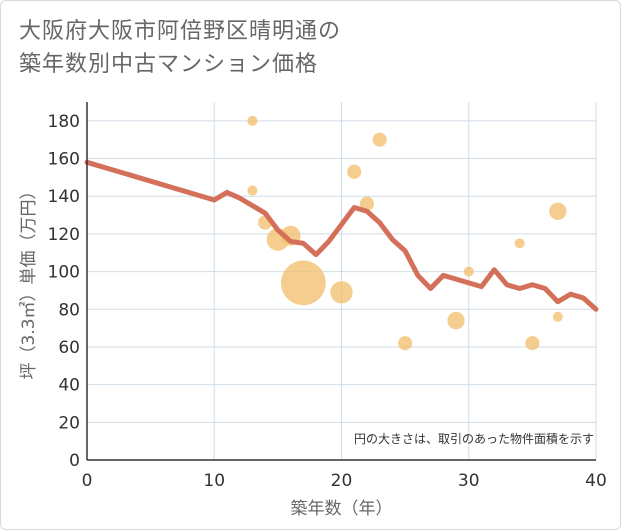  Describe the element at coordinates (64, 273) in the screenshot. I see `y-tick-label: 100` at that location.